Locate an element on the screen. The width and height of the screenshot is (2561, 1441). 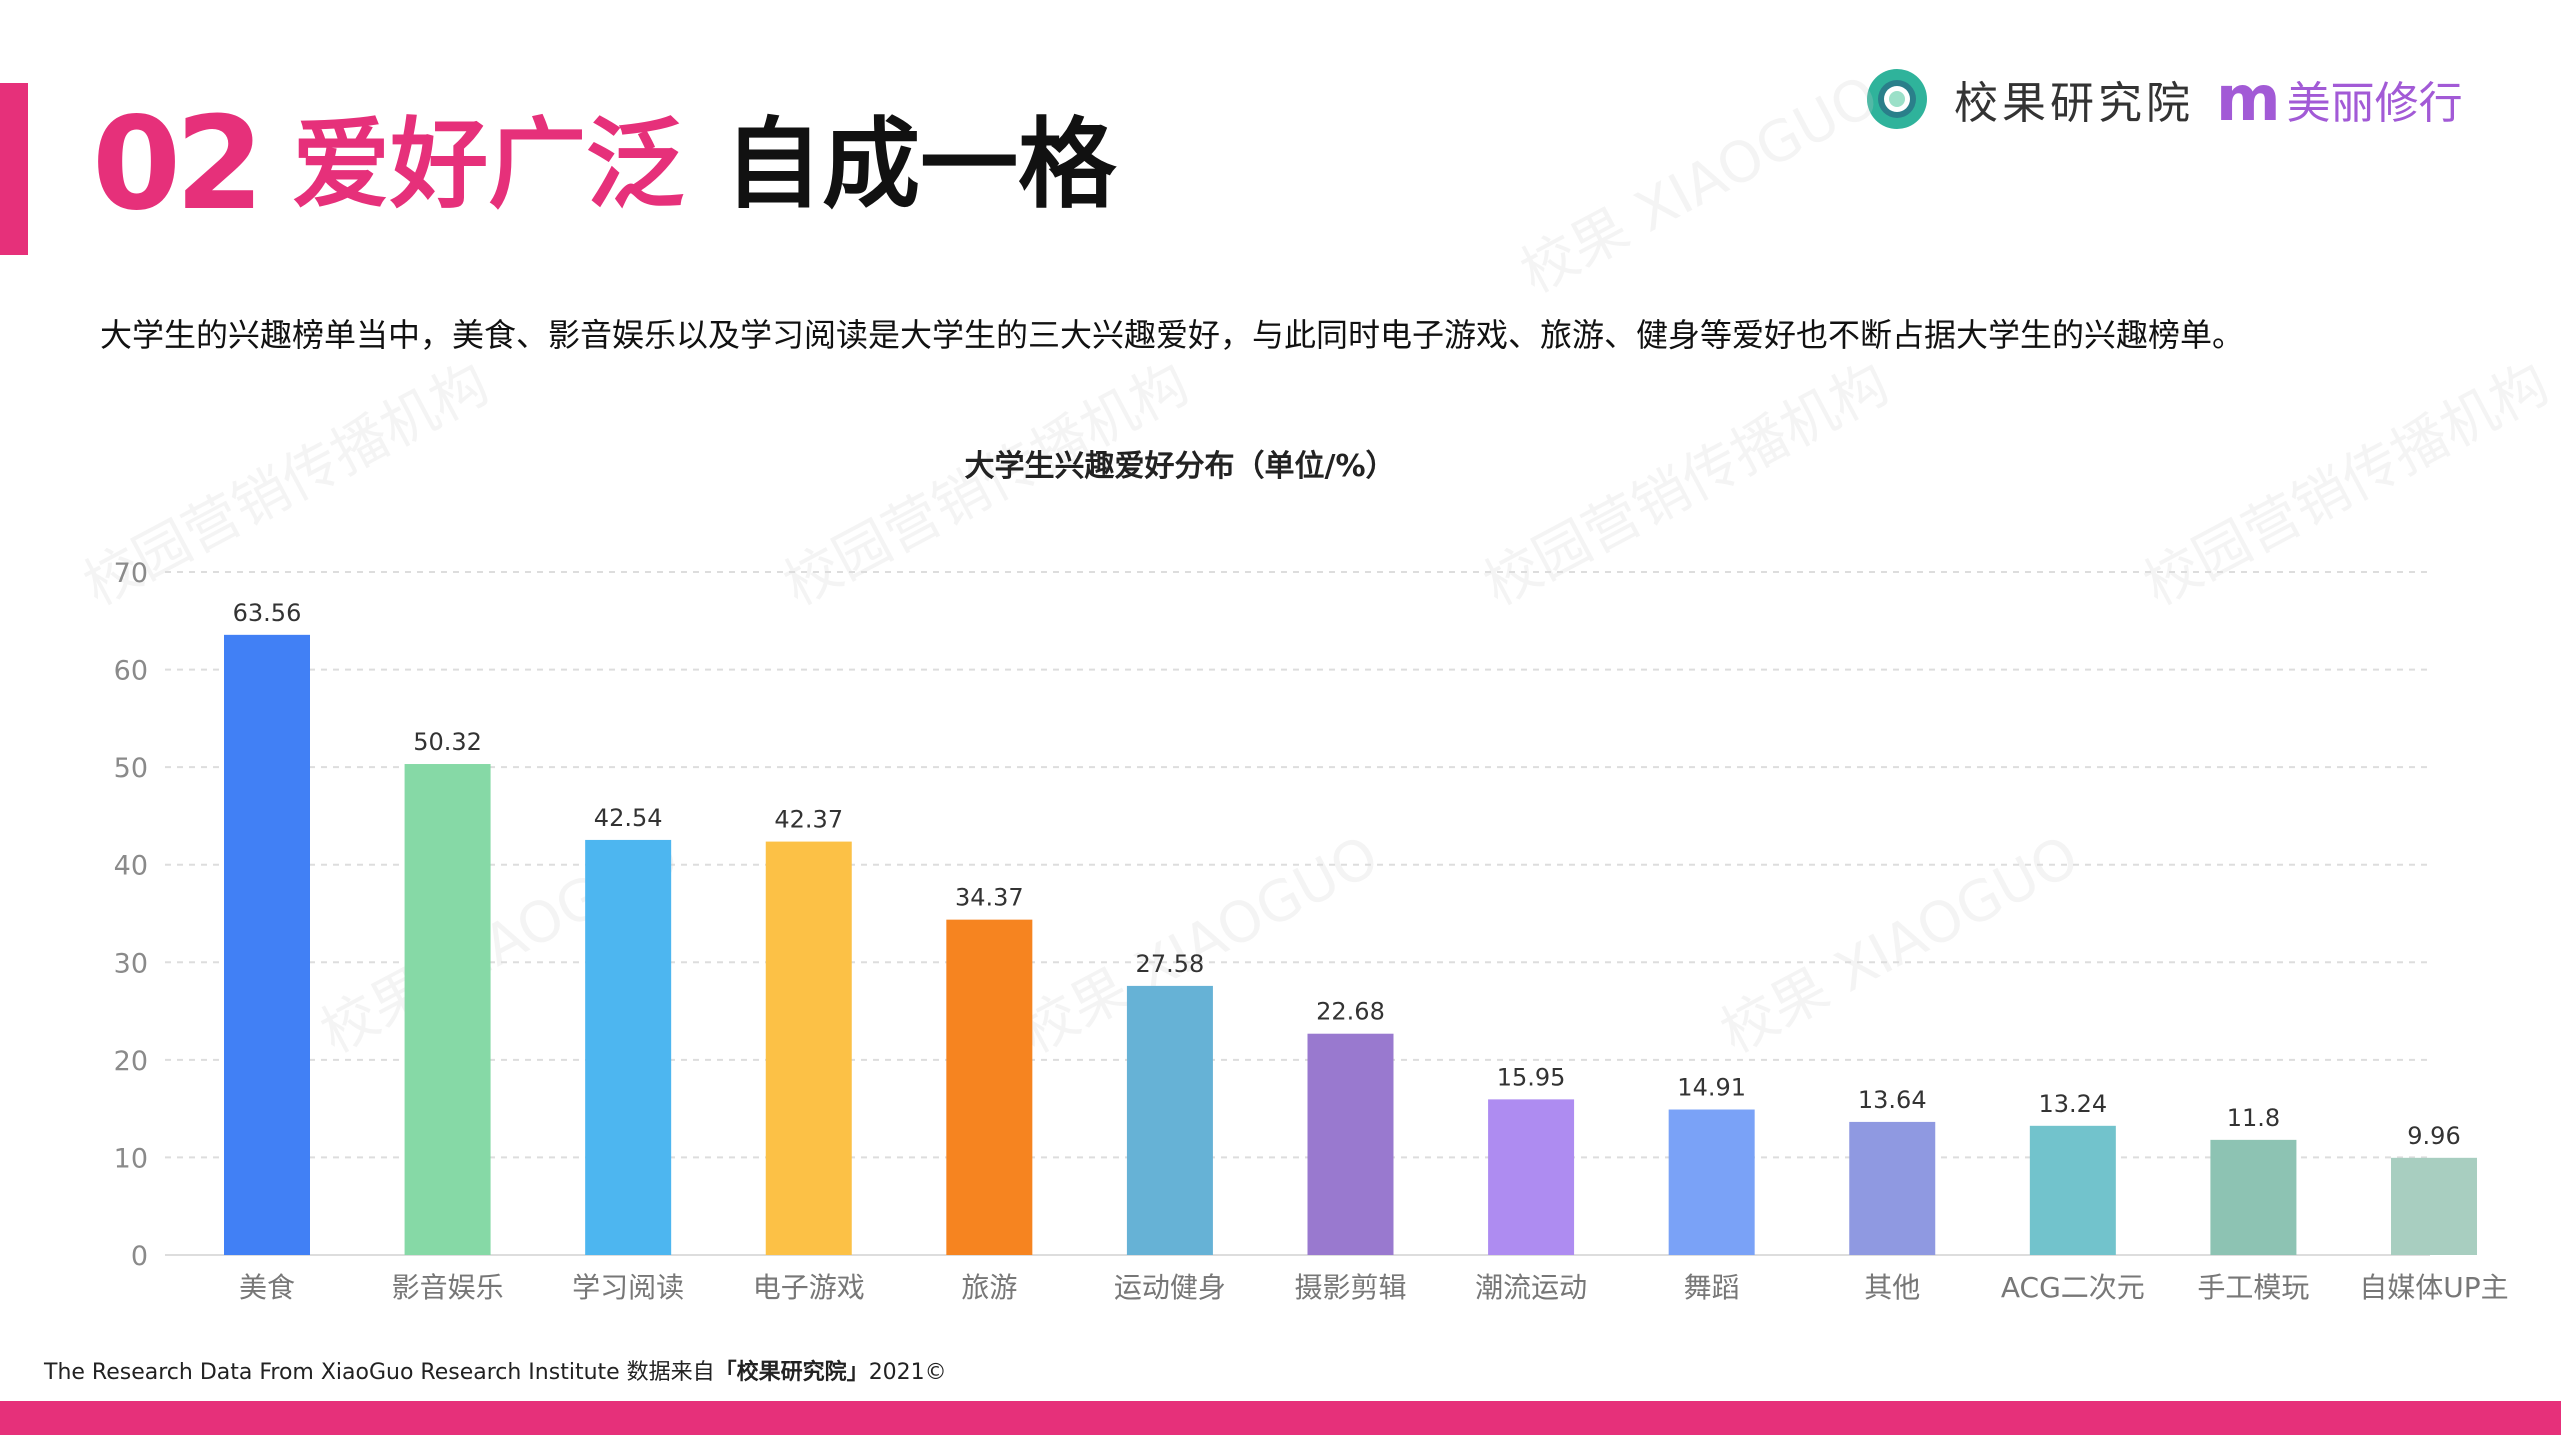
ring-logo-icon is located at coordinates (1897, 99).